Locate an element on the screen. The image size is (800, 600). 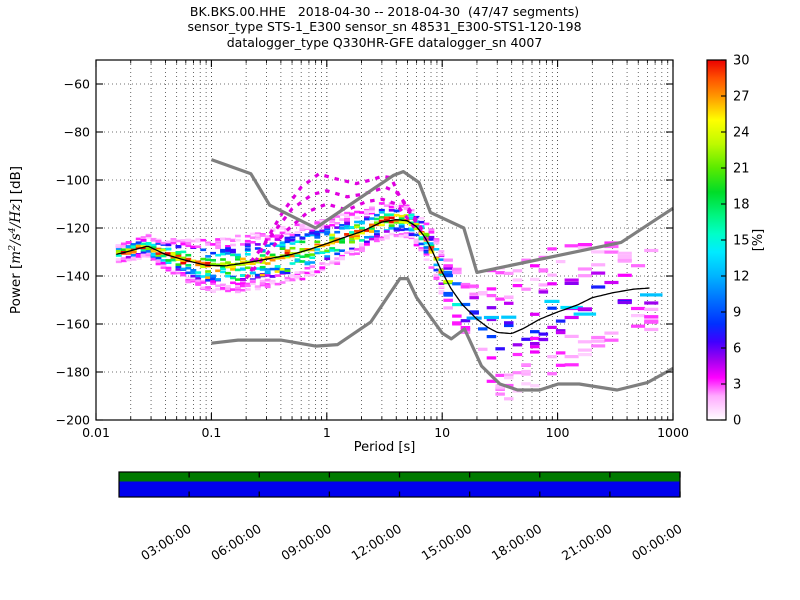
y-tick-label: −60 is located at coordinates (77, 84).